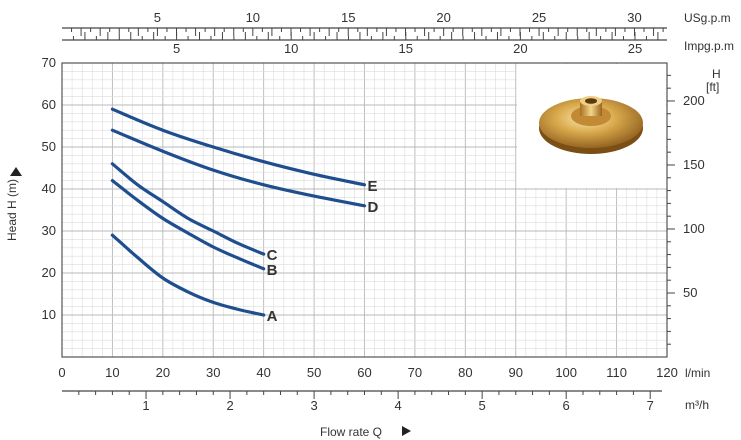  I want to click on y-tick-label: 40, so click(49, 188).